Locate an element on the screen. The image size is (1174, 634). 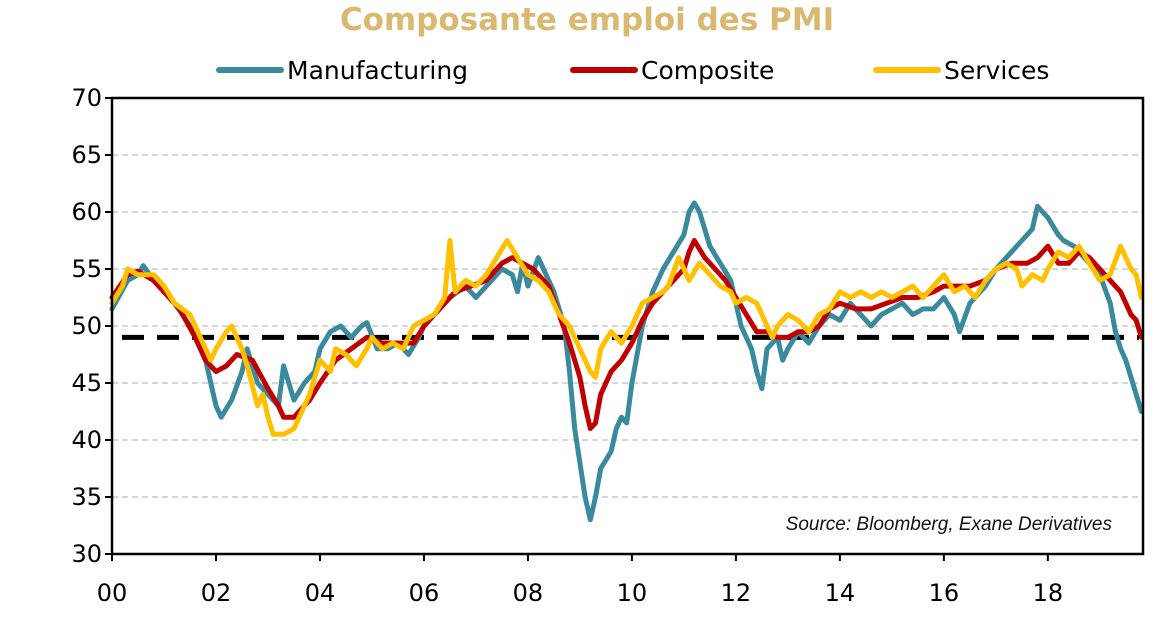
legend-item-services: Services is located at coordinates (961, 70).